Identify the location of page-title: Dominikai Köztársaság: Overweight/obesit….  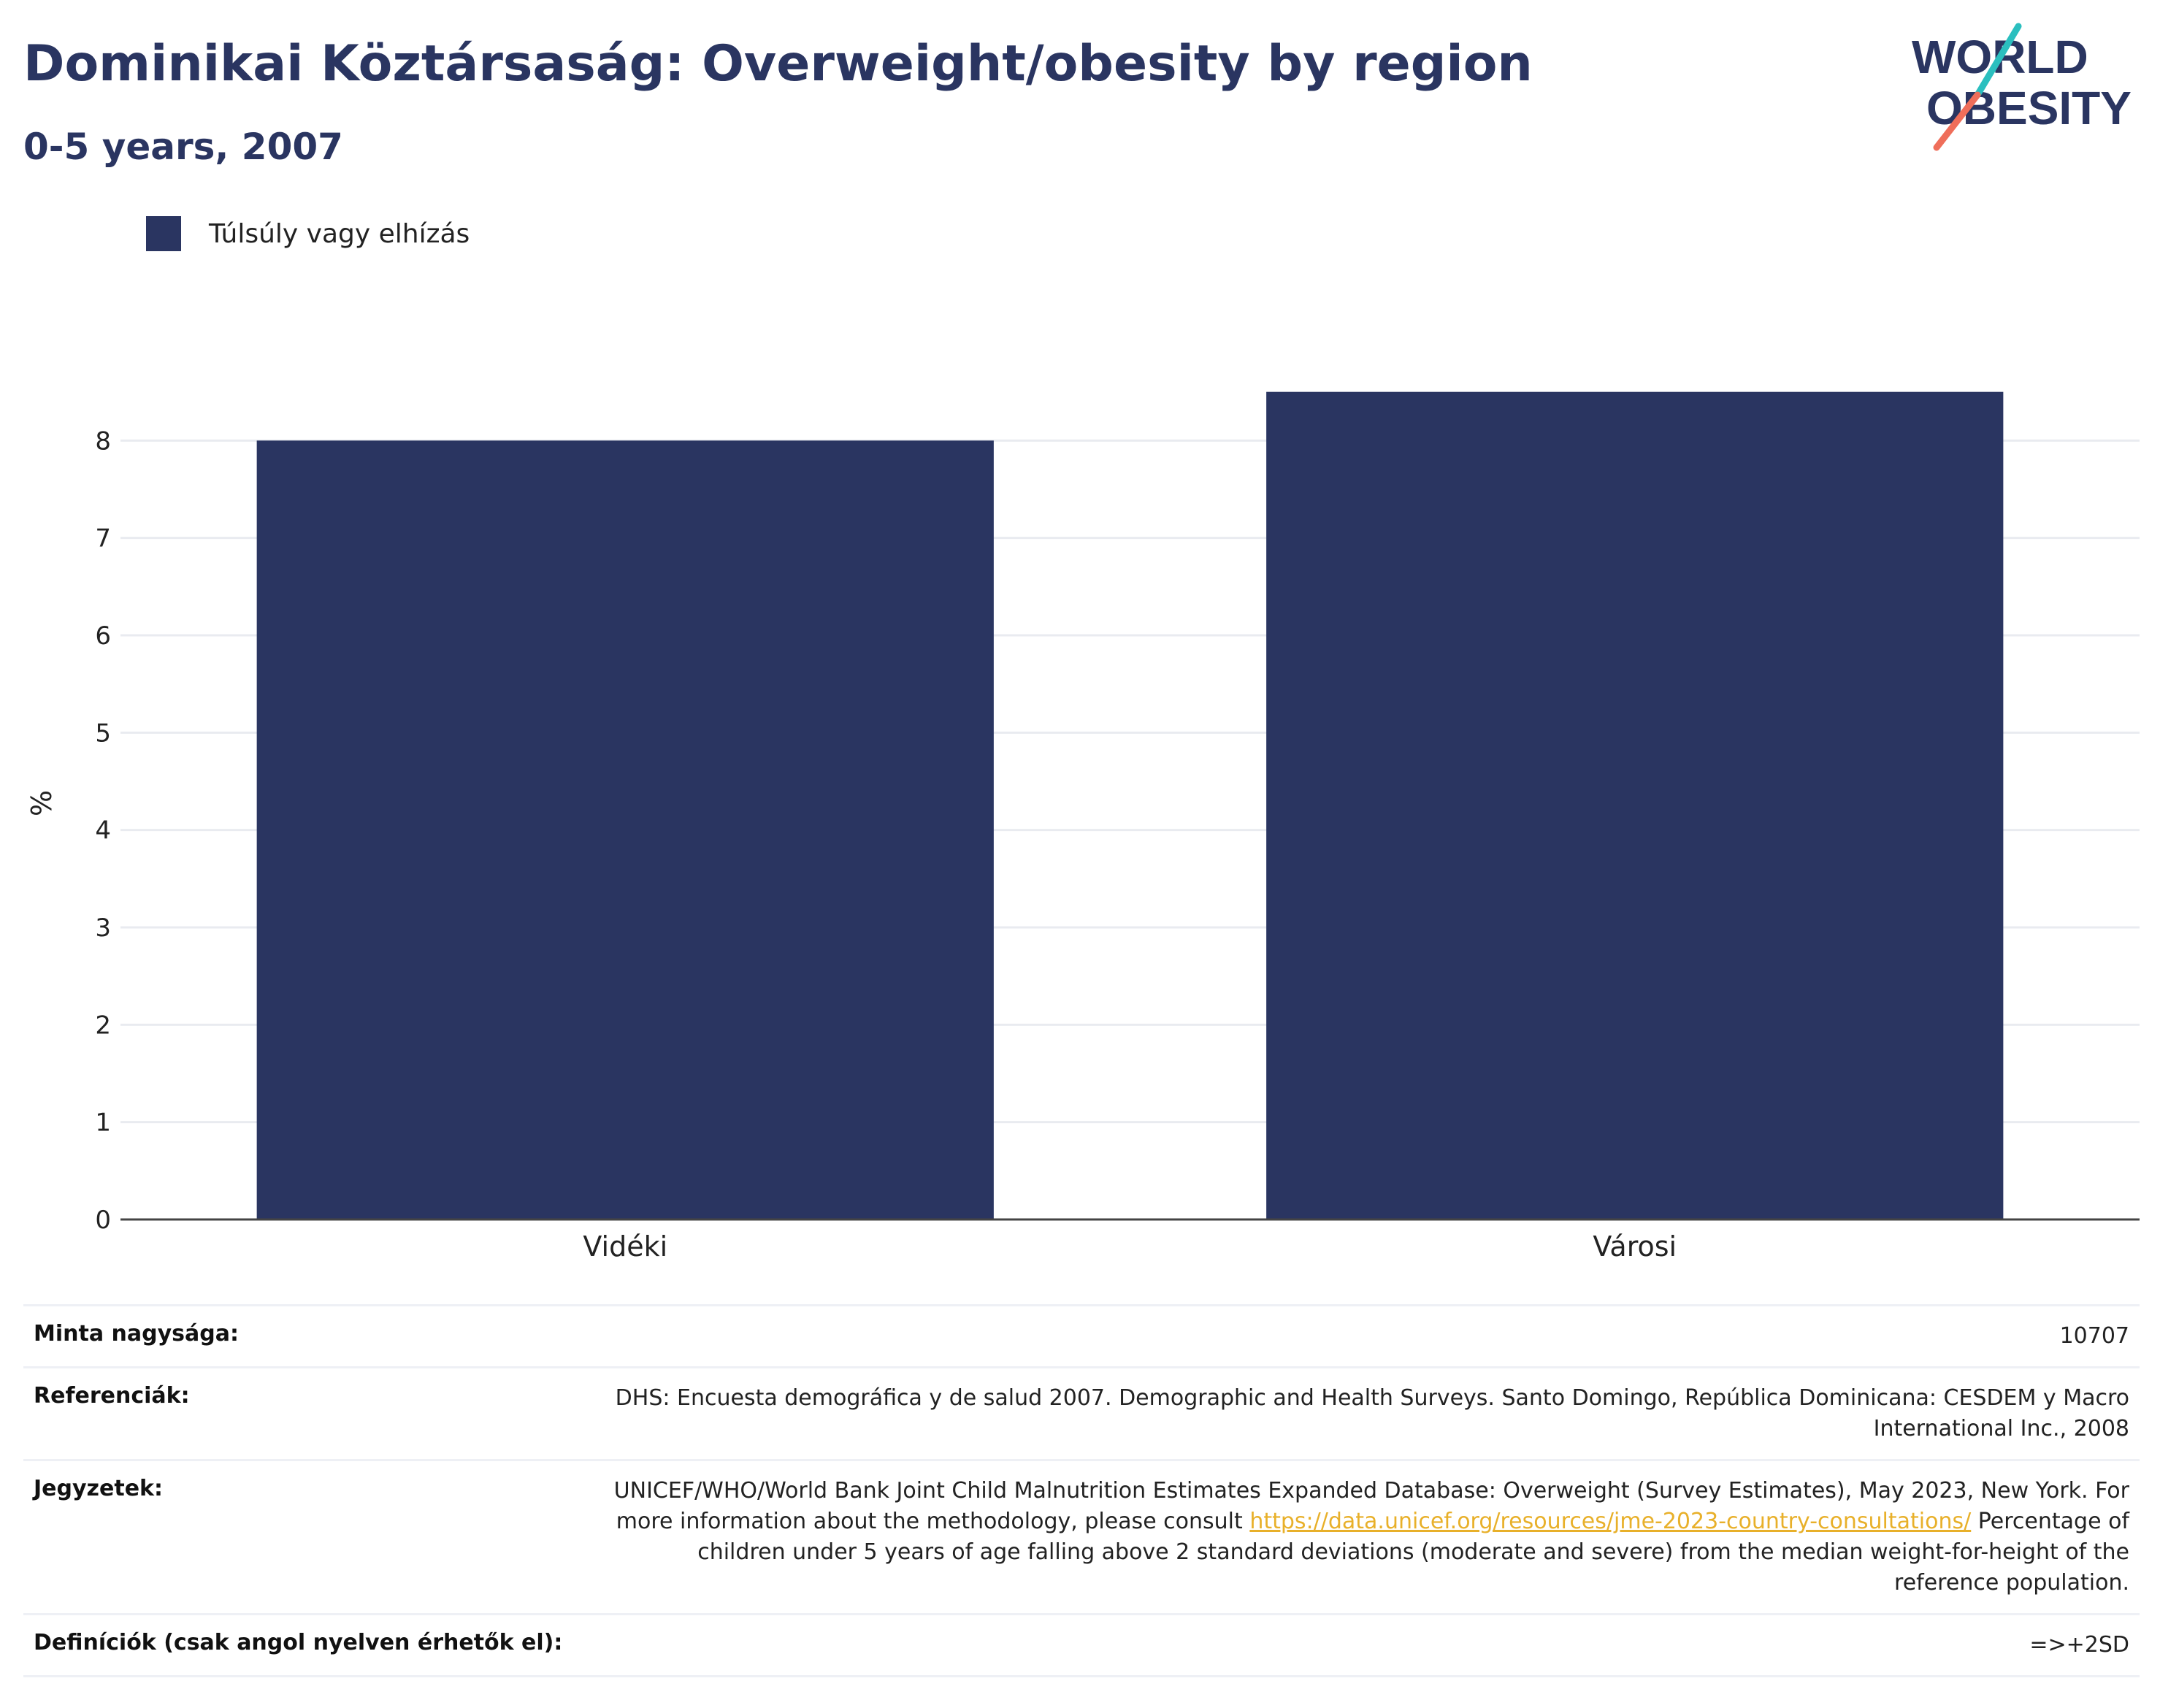
(778, 64).